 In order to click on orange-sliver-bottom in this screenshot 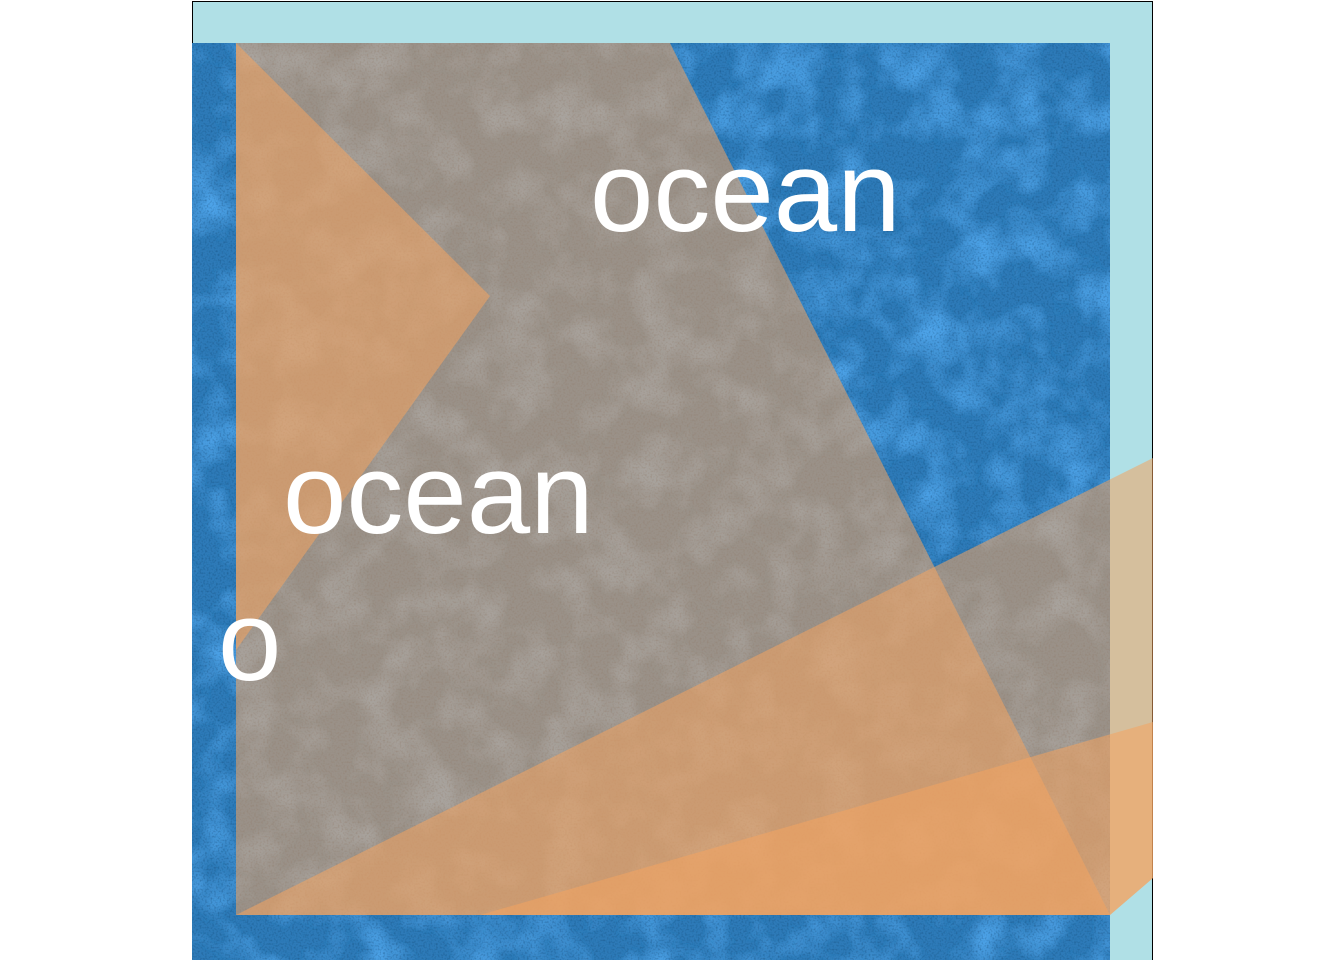, I will do `click(816, 818)`.